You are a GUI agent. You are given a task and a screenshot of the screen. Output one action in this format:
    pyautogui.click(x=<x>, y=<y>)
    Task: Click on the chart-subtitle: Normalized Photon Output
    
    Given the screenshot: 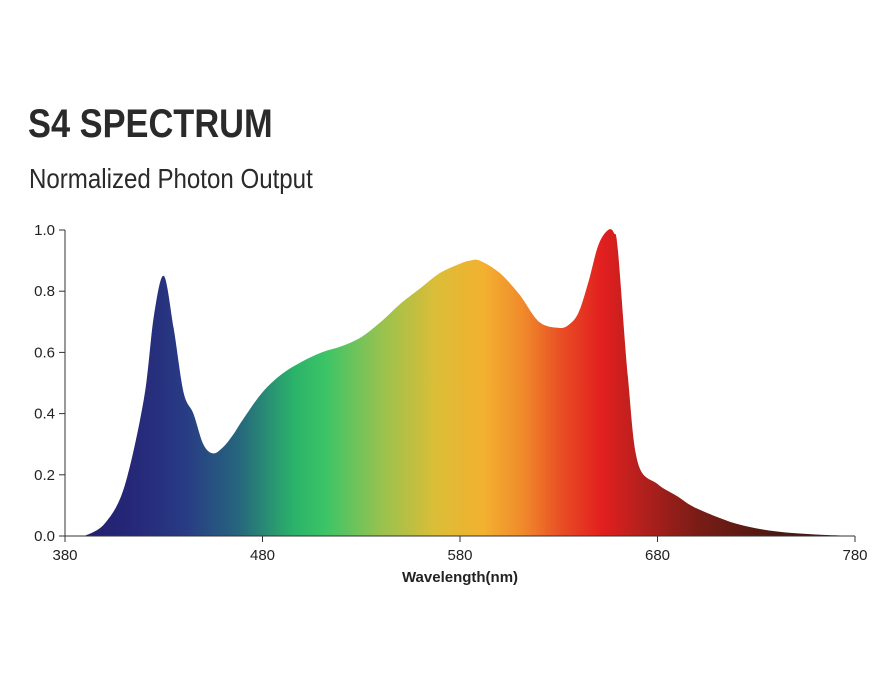 What is the action you would take?
    pyautogui.click(x=171, y=178)
    